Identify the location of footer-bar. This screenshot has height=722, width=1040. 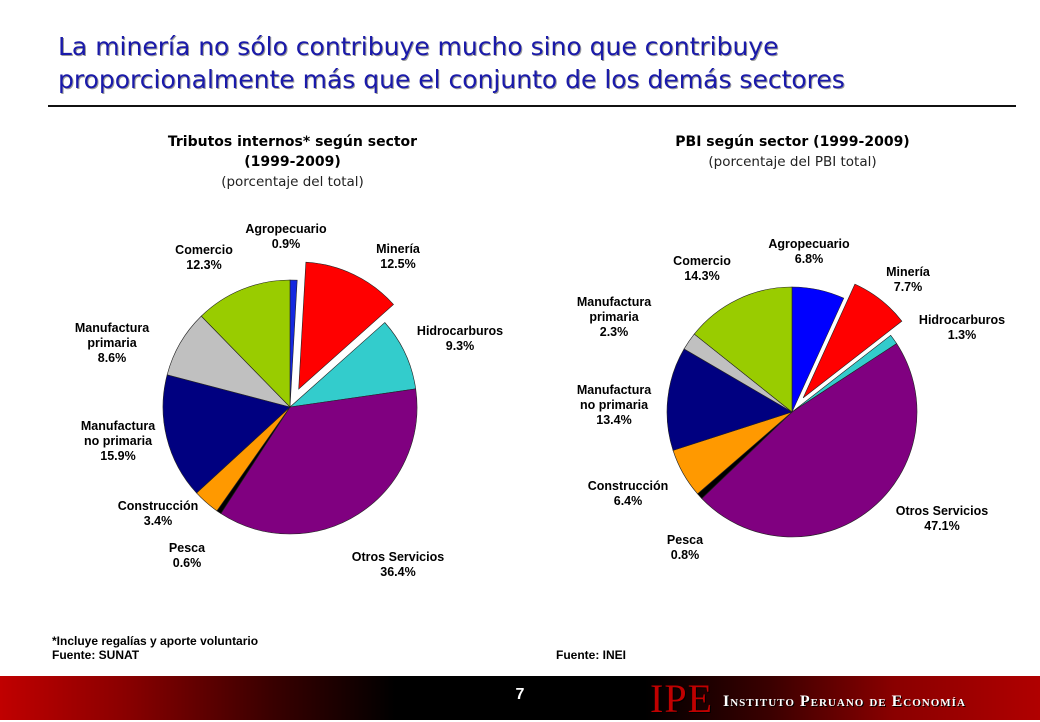
(520, 698).